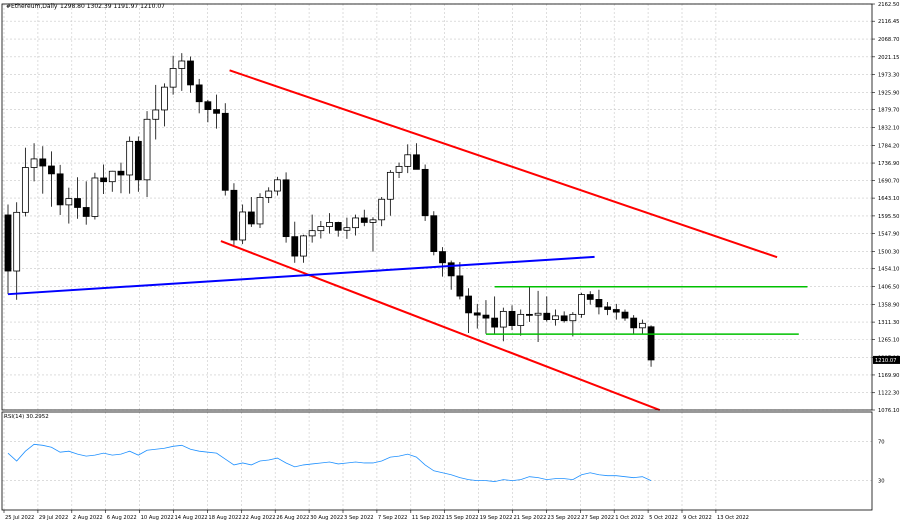  What do you see at coordinates (888, 40) in the screenshot?
I see `price-tick-label: 2068.70` at bounding box center [888, 40].